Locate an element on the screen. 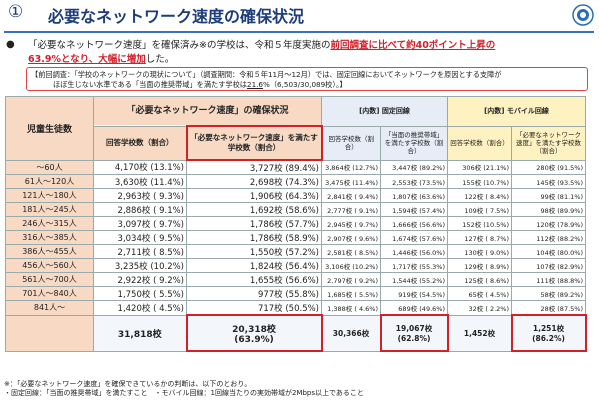 This screenshot has width=599, height=400. row-mobile-respondents: 122校 ( 8.4%) is located at coordinates (479, 195).